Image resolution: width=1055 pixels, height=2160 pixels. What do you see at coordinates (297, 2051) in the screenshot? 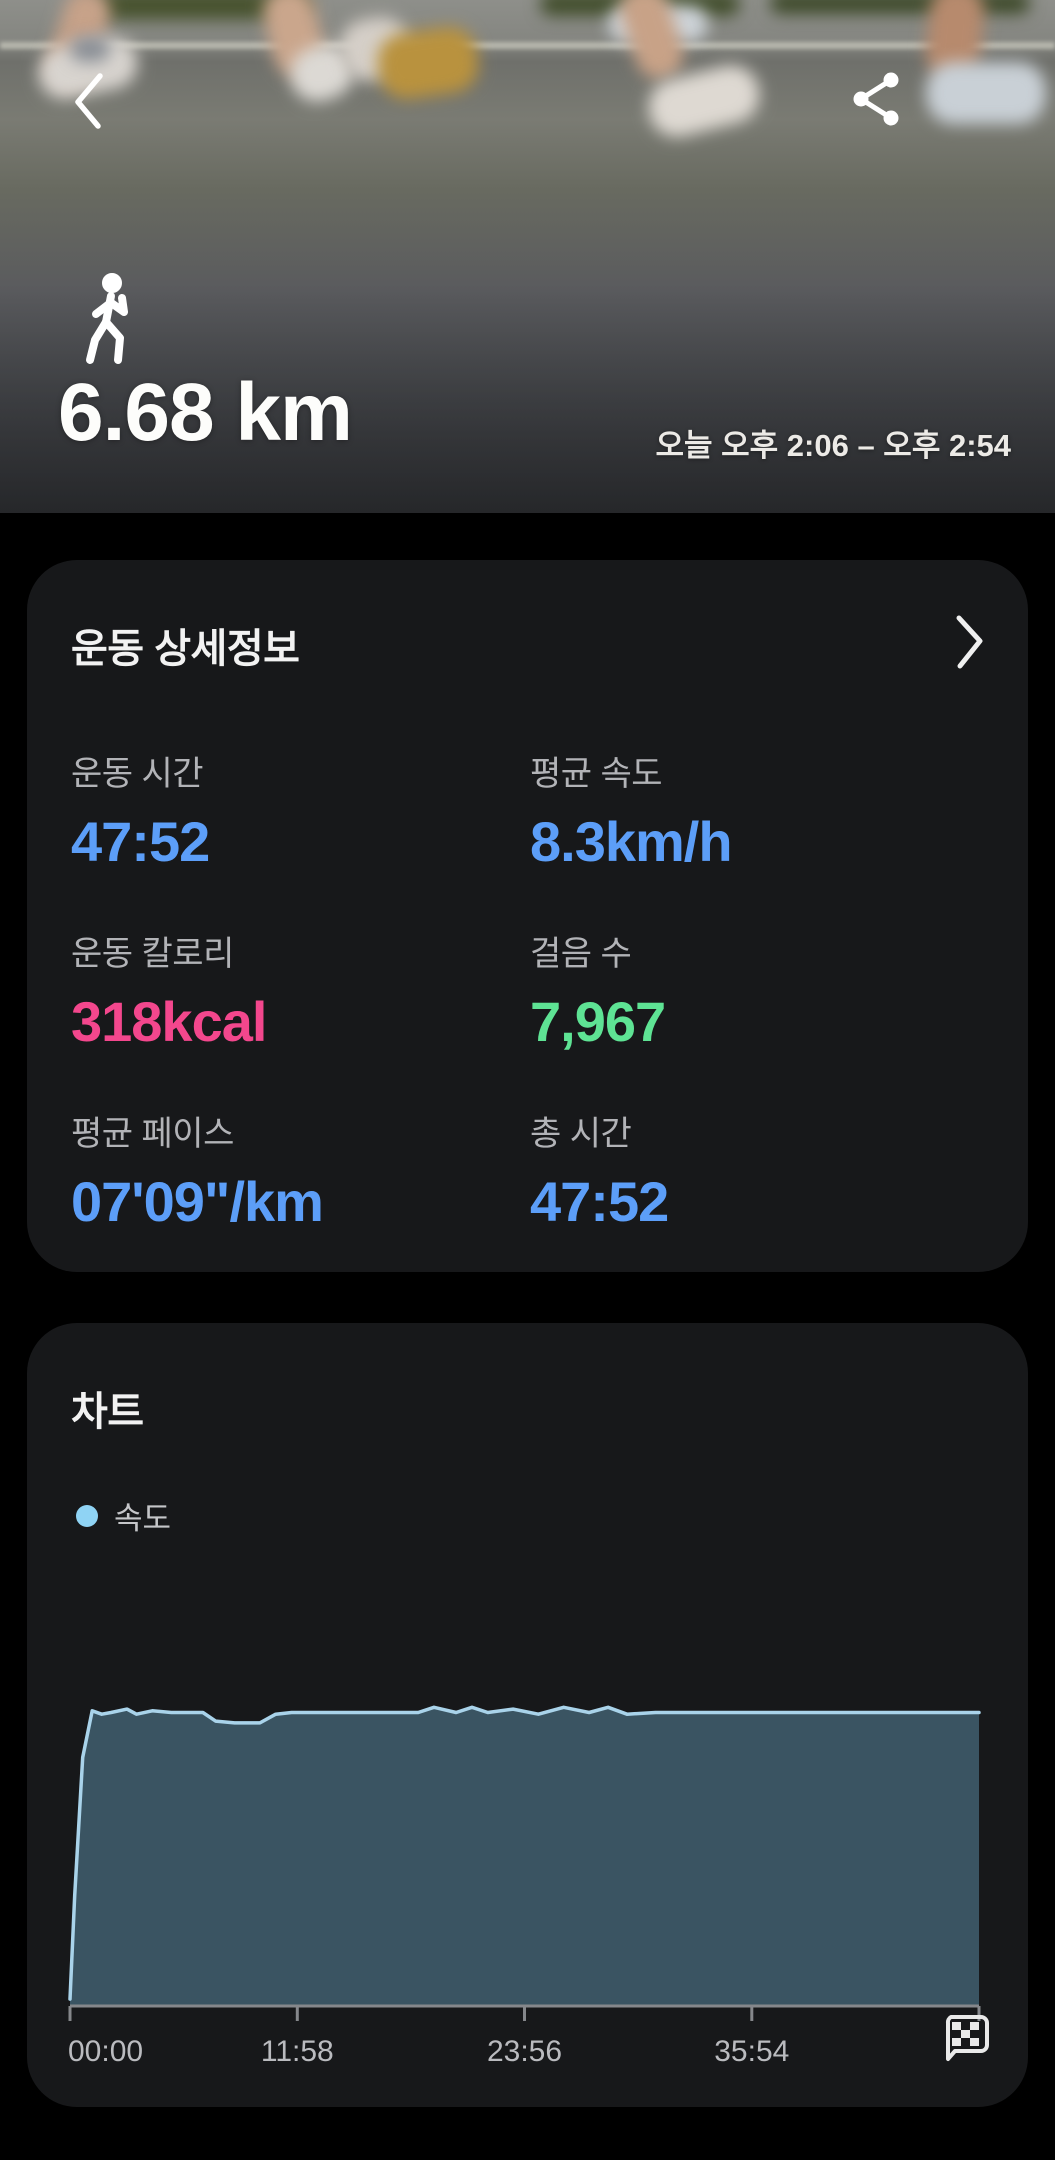
I see `svg-text: 11:58` at bounding box center [297, 2051].